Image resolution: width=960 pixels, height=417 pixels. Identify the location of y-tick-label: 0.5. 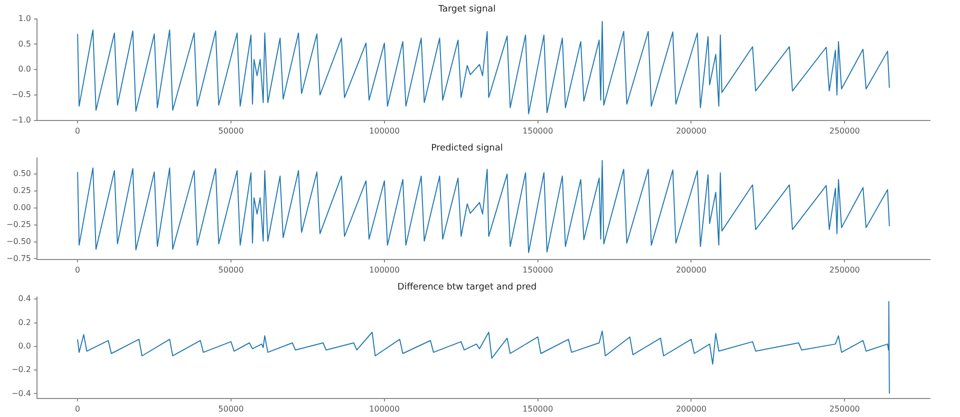
(24, 43).